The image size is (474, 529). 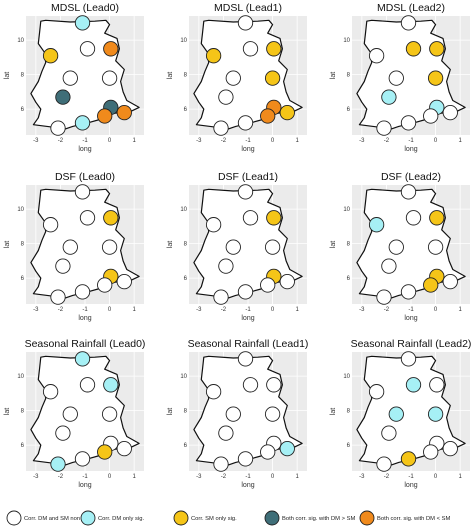 What do you see at coordinates (214, 519) in the screenshot?
I see `legend-label-sm_only: Corr. SM only sig.` at bounding box center [214, 519].